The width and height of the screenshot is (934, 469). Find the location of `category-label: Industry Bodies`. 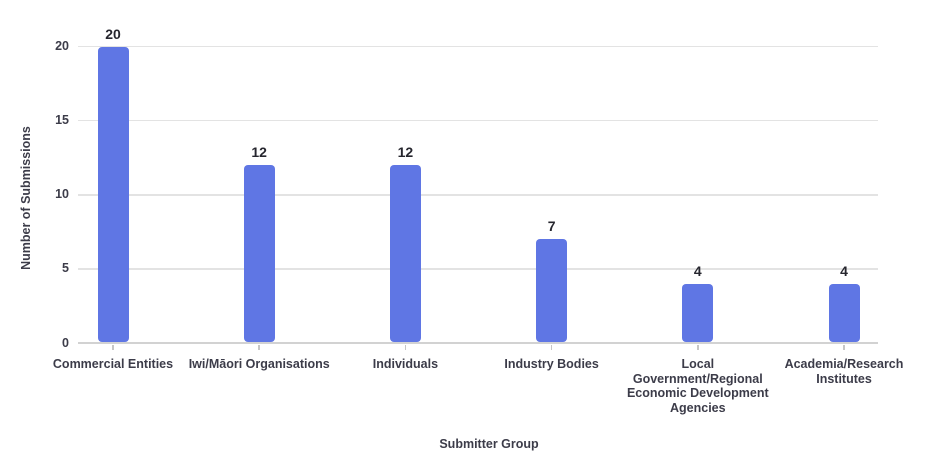

category-label: Industry Bodies is located at coordinates (551, 364).